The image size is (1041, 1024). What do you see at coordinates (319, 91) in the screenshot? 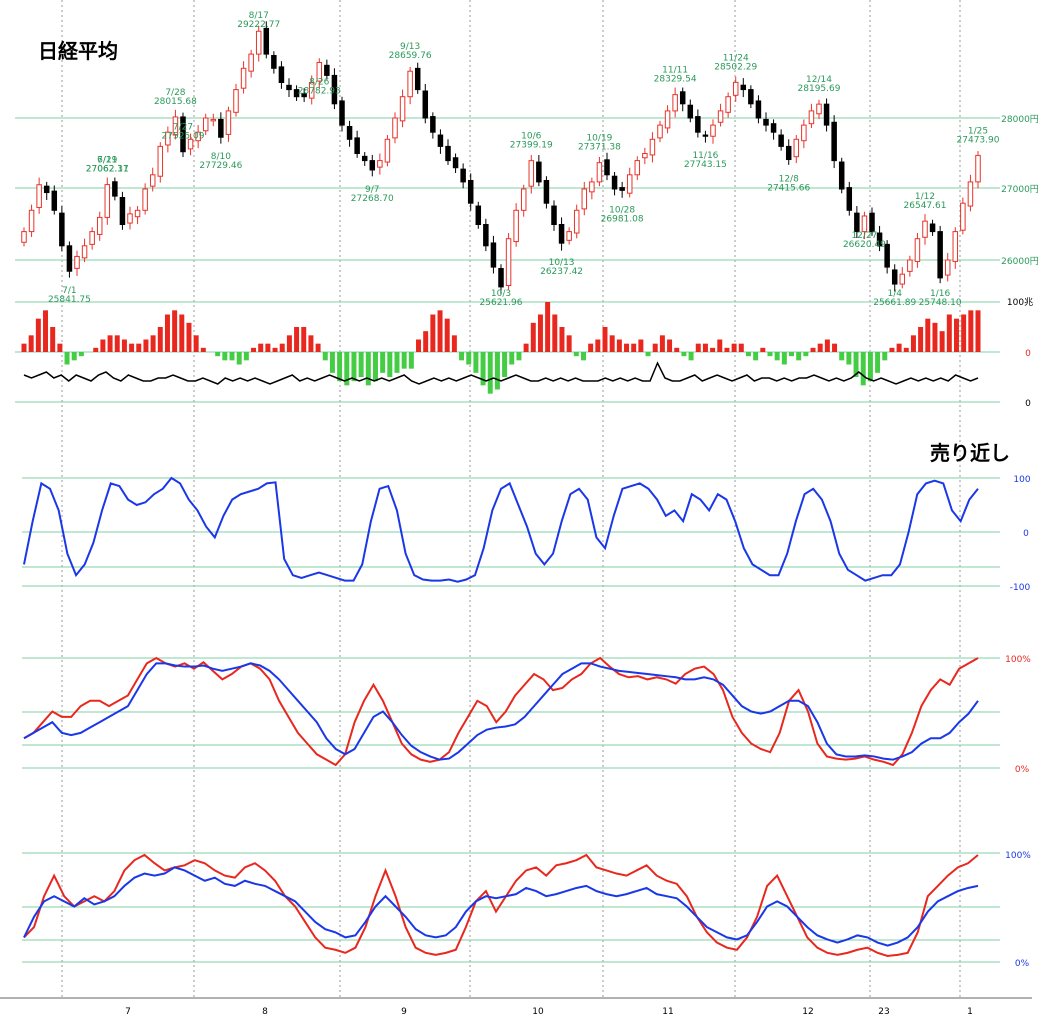
I see `annotation-value: 28782.93` at bounding box center [319, 91].